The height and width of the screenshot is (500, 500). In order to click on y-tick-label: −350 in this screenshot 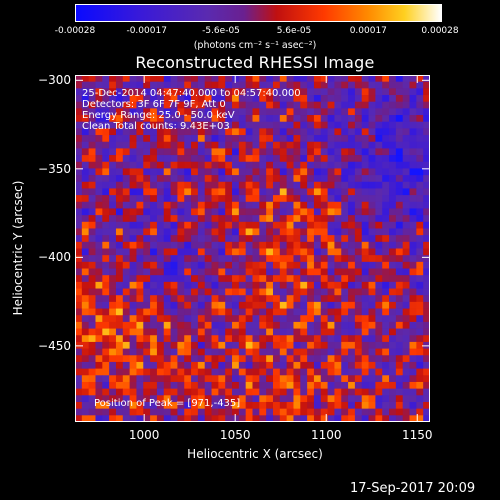, I will do `click(54, 168)`.